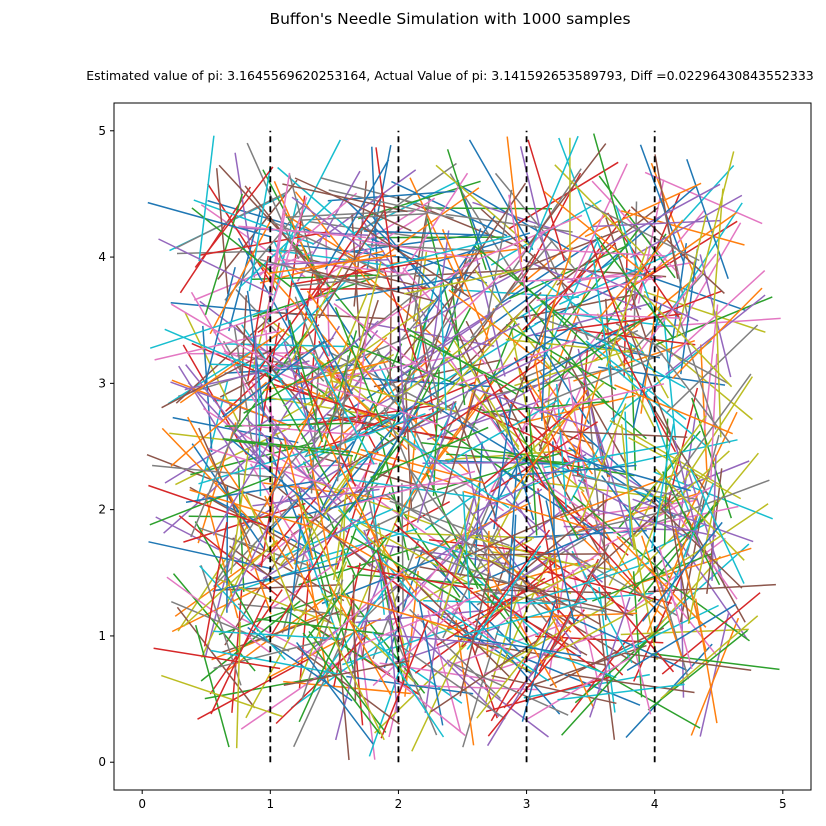  I want to click on x-tick-label: 3, so click(527, 804).